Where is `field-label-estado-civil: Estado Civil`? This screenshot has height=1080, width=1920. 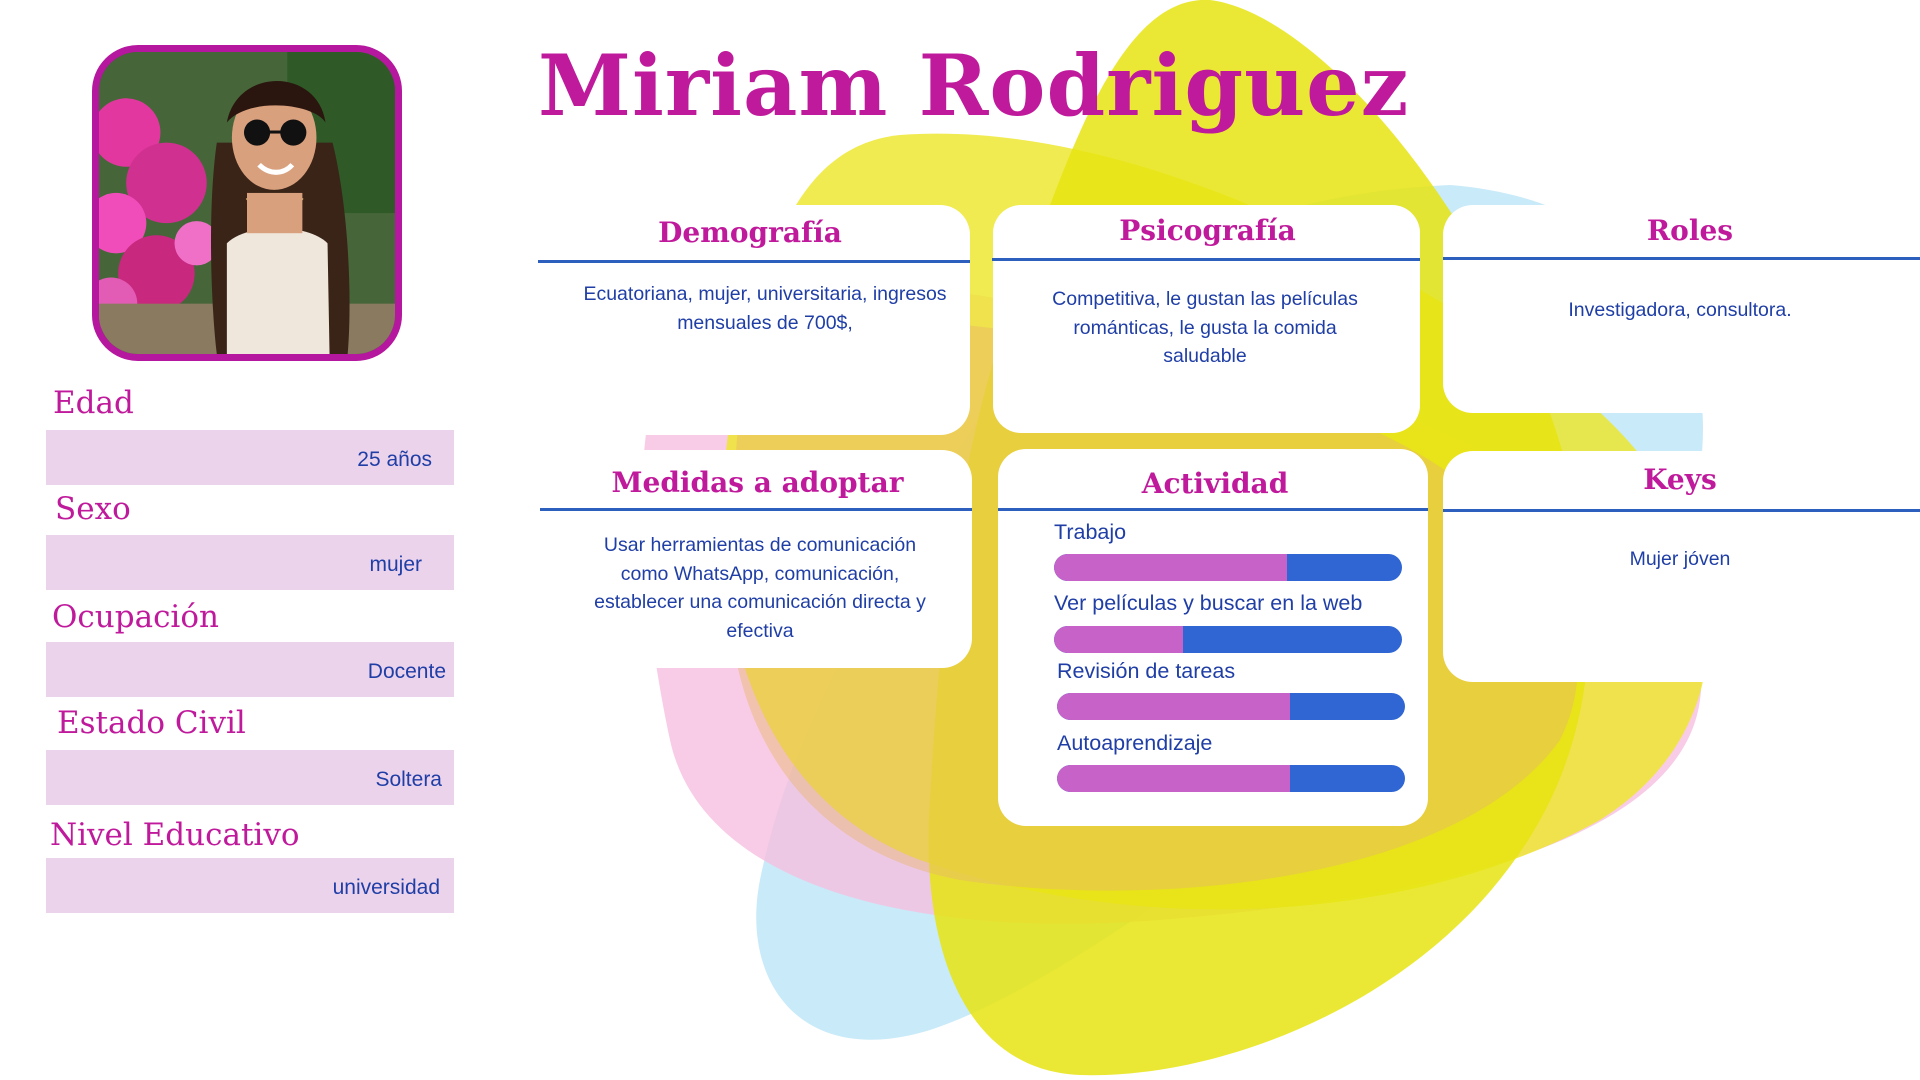
field-label-estado-civil: Estado Civil is located at coordinates (151, 723).